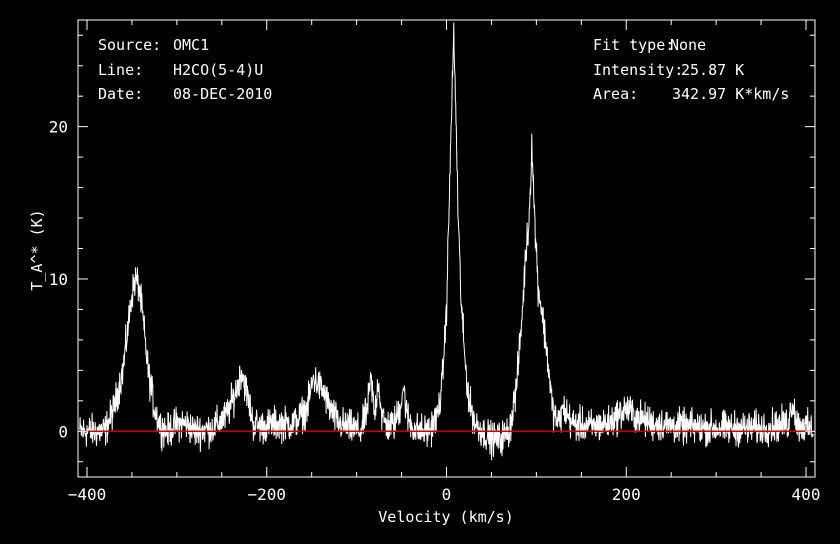 This screenshot has height=544, width=840. What do you see at coordinates (447, 494) in the screenshot?
I see `x-tick-label: 0` at bounding box center [447, 494].